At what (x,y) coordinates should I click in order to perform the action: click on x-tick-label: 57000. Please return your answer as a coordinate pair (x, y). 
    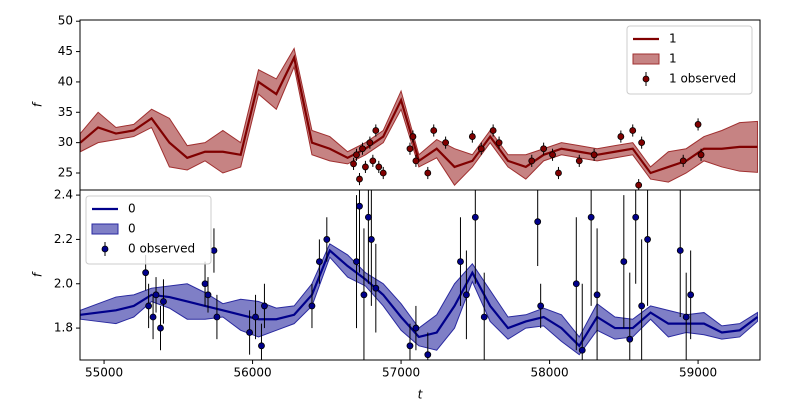
    Looking at the image, I should click on (401, 373).